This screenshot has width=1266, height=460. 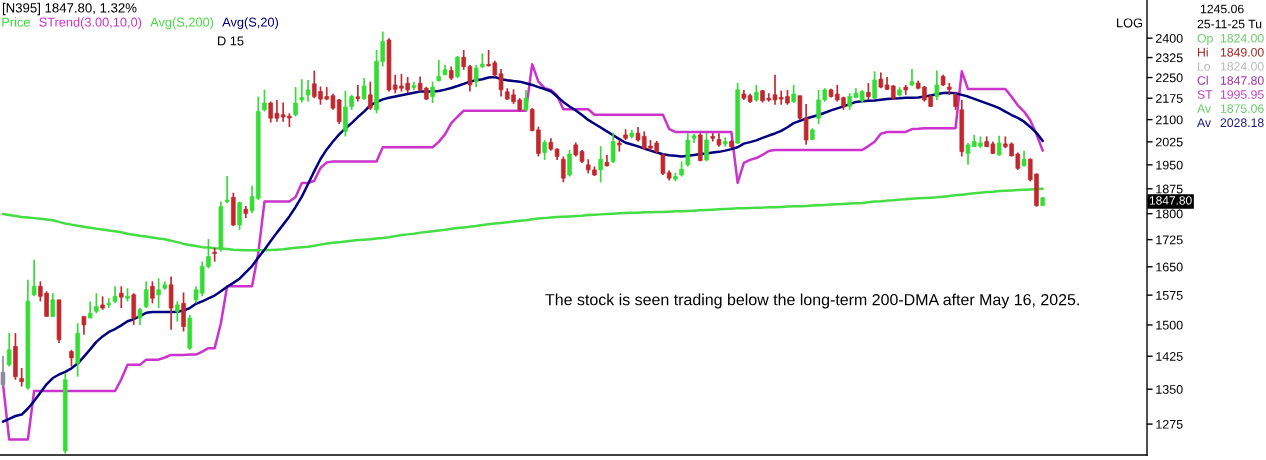 I want to click on chart-title: [N395] 1847.80, 1.32%, so click(x=69, y=9).